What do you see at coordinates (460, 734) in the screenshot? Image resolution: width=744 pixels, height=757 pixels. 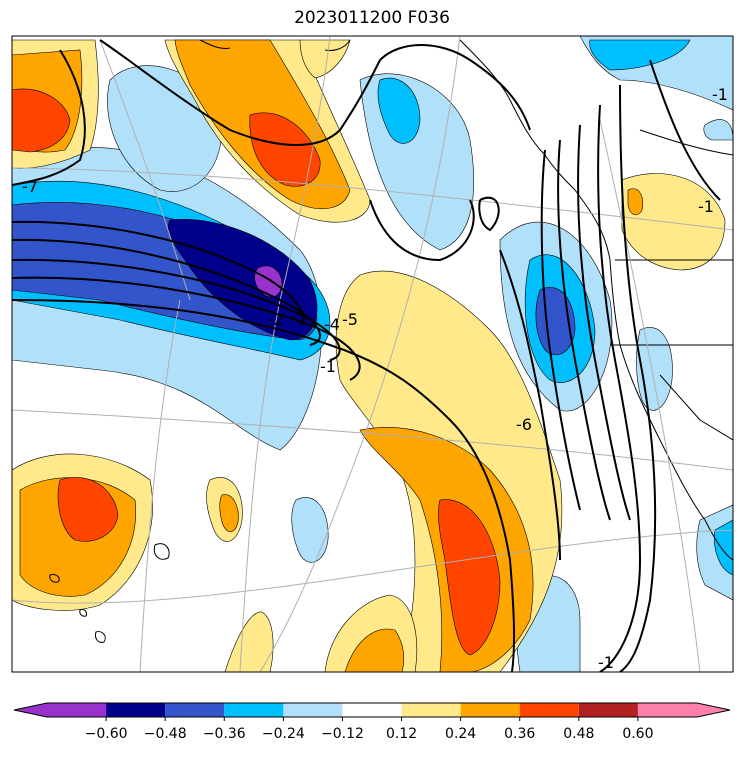 I see `colorbar-tick-label: 0.24` at bounding box center [460, 734].